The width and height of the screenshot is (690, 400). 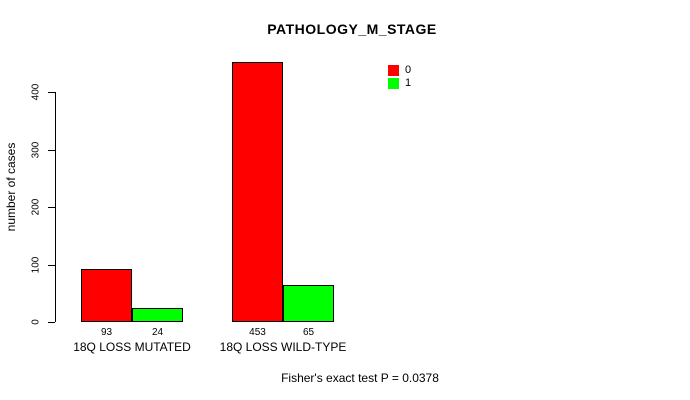 What do you see at coordinates (399, 83) in the screenshot?
I see `legend-row: 1` at bounding box center [399, 83].